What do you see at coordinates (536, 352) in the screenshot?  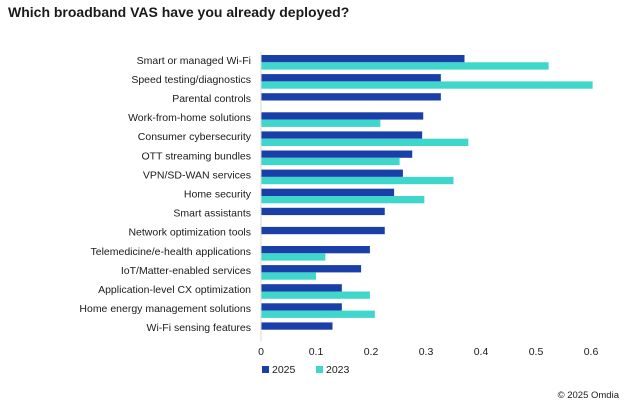 I see `x-tick-label: 0.5` at bounding box center [536, 352].